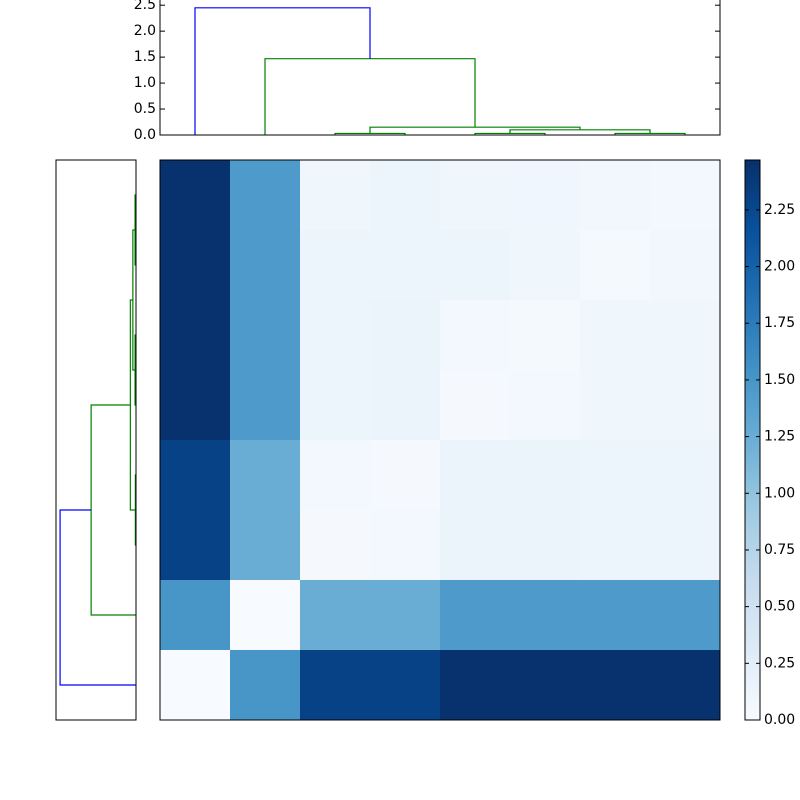  Describe the element at coordinates (145, 6) in the screenshot. I see `y-tick-label: 2.5` at that location.